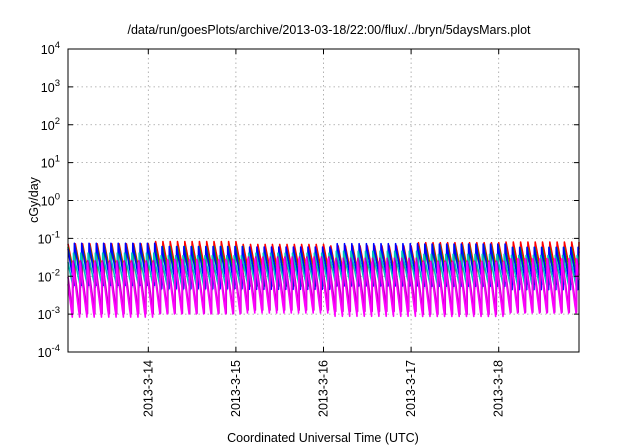 This screenshot has height=448, width=640. I want to click on y-tick-label: 10⁰, so click(50, 200).